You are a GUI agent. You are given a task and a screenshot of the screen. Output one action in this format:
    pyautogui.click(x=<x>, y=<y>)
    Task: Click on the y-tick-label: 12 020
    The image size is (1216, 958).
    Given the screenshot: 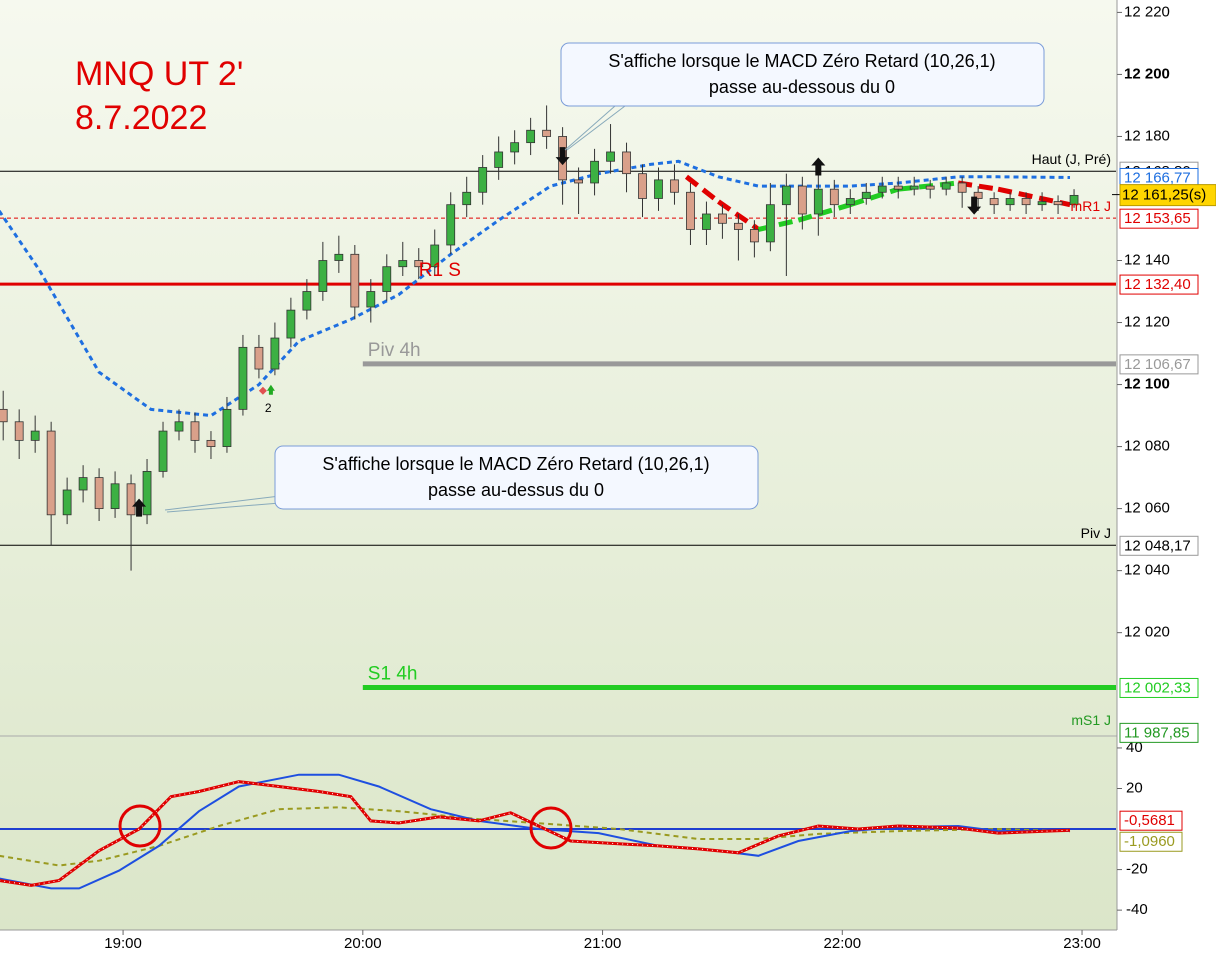 What is the action you would take?
    pyautogui.click(x=1147, y=632)
    